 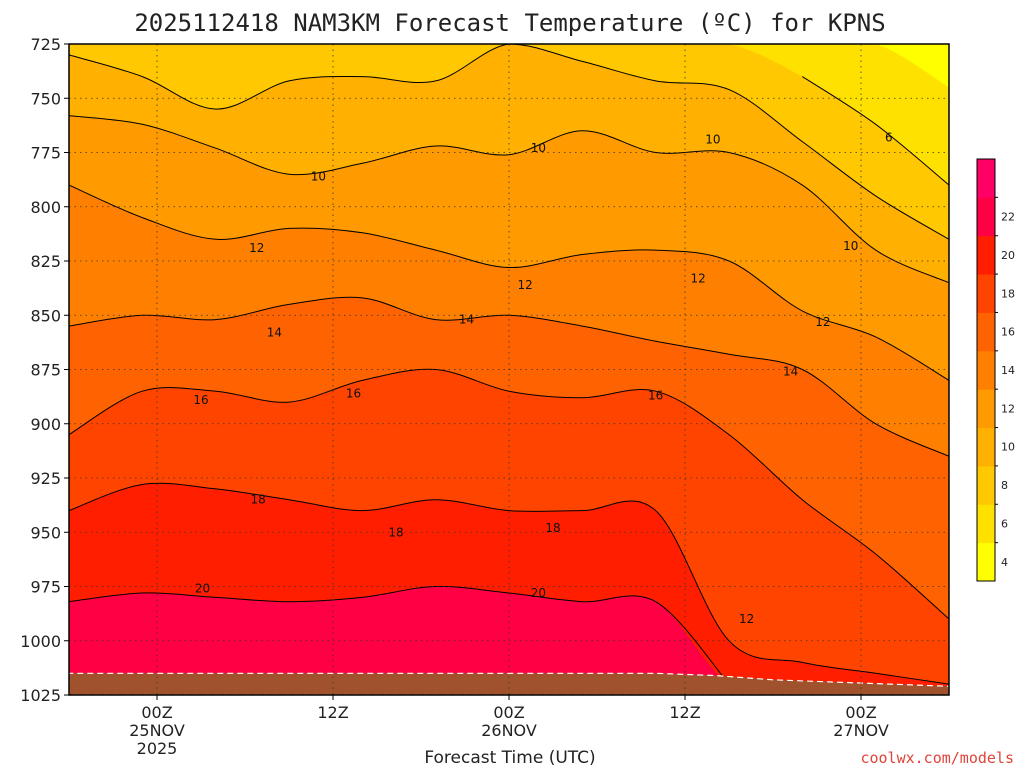 What do you see at coordinates (157, 730) in the screenshot?
I see `x-tick-label: 25NOV` at bounding box center [157, 730].